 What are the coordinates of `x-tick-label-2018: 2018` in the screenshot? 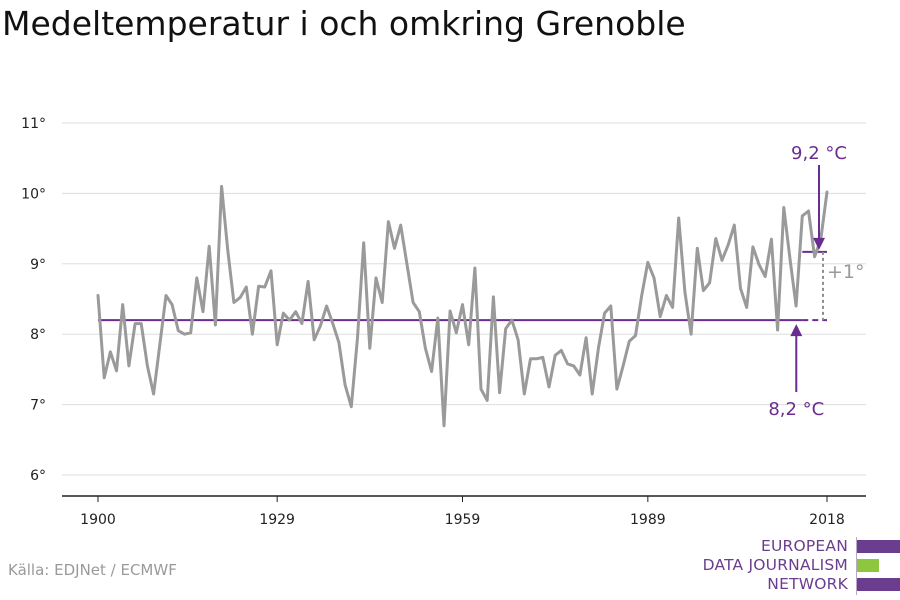 It's located at (827, 520).